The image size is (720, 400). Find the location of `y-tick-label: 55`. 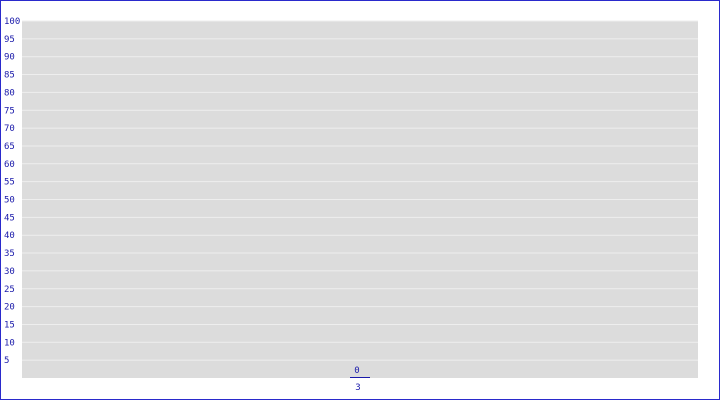

y-tick-label: 55 is located at coordinates (9, 183).